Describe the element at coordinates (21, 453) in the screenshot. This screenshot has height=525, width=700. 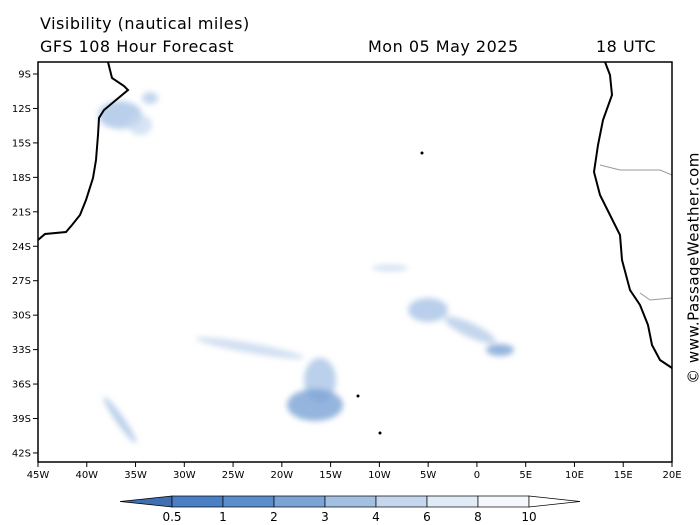
I see `lat-label: 42S` at that location.